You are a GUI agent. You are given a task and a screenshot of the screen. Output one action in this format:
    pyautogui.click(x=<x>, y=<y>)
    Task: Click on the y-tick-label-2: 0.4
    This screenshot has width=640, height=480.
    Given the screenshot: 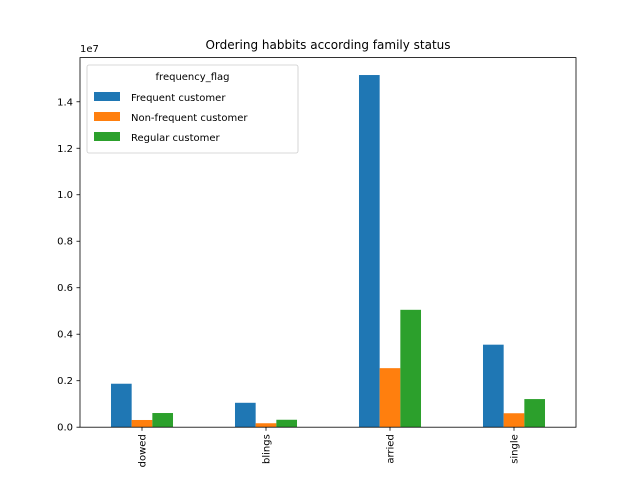 What is the action you would take?
    pyautogui.click(x=65, y=335)
    